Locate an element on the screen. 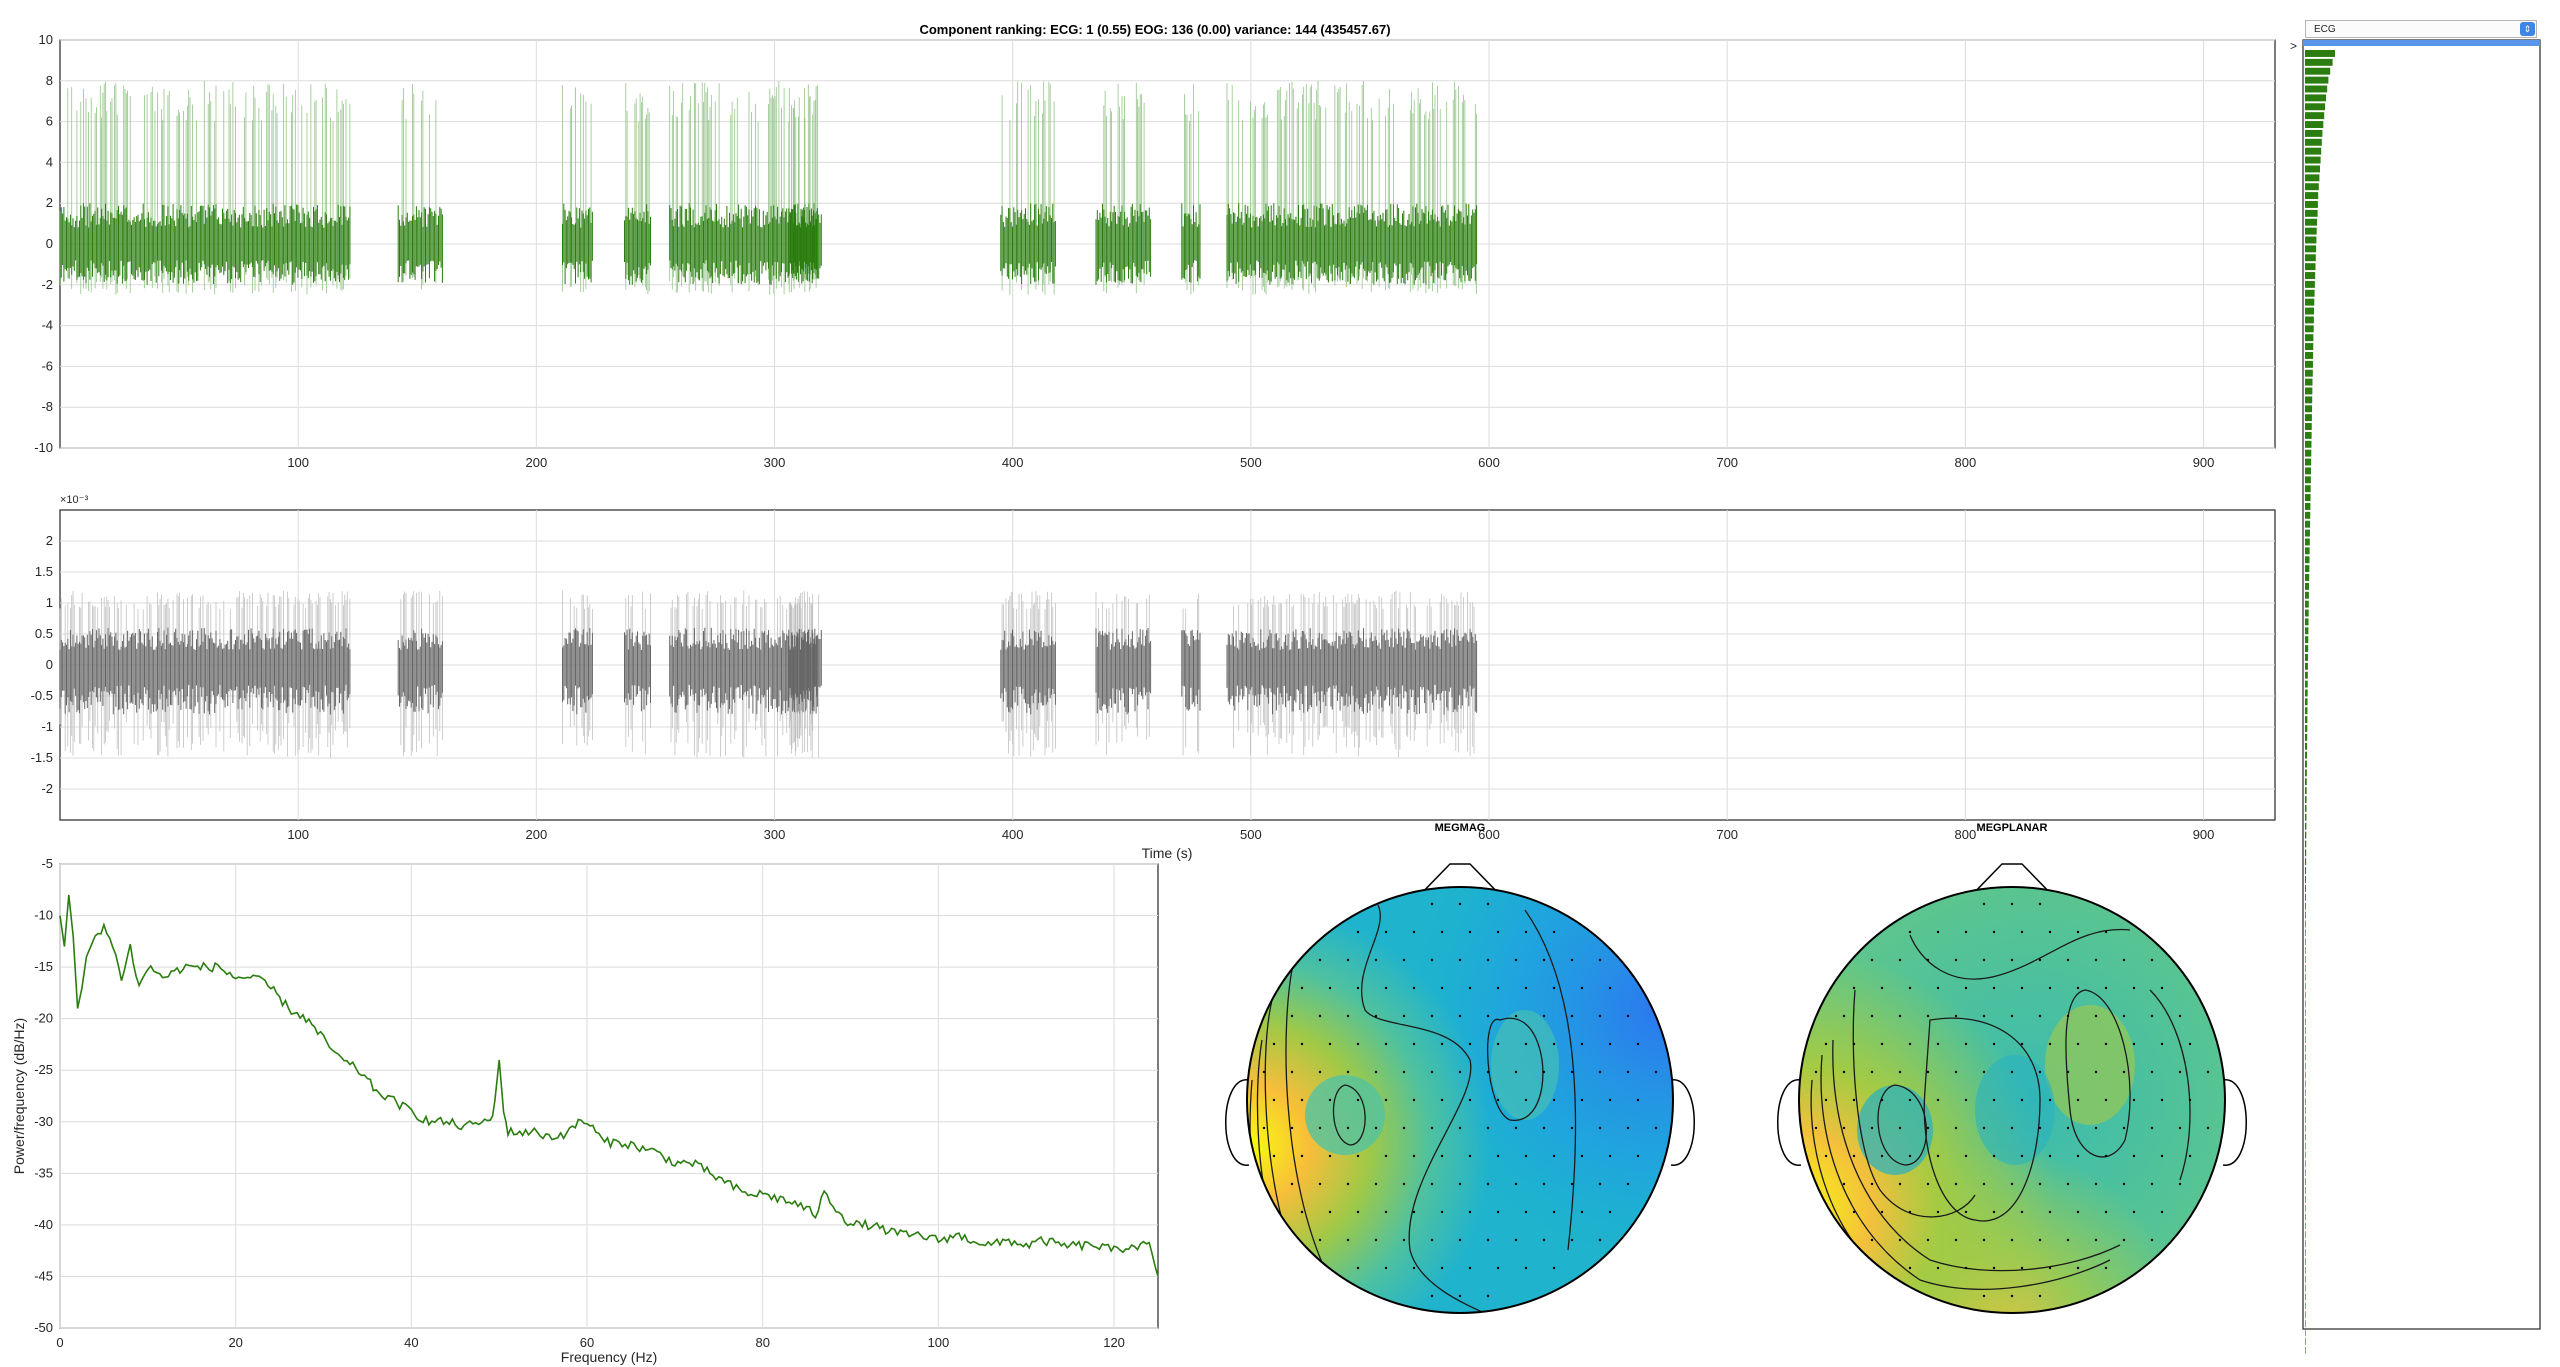  dropdown-chevron-icon: ⇕ is located at coordinates (2527, 29).